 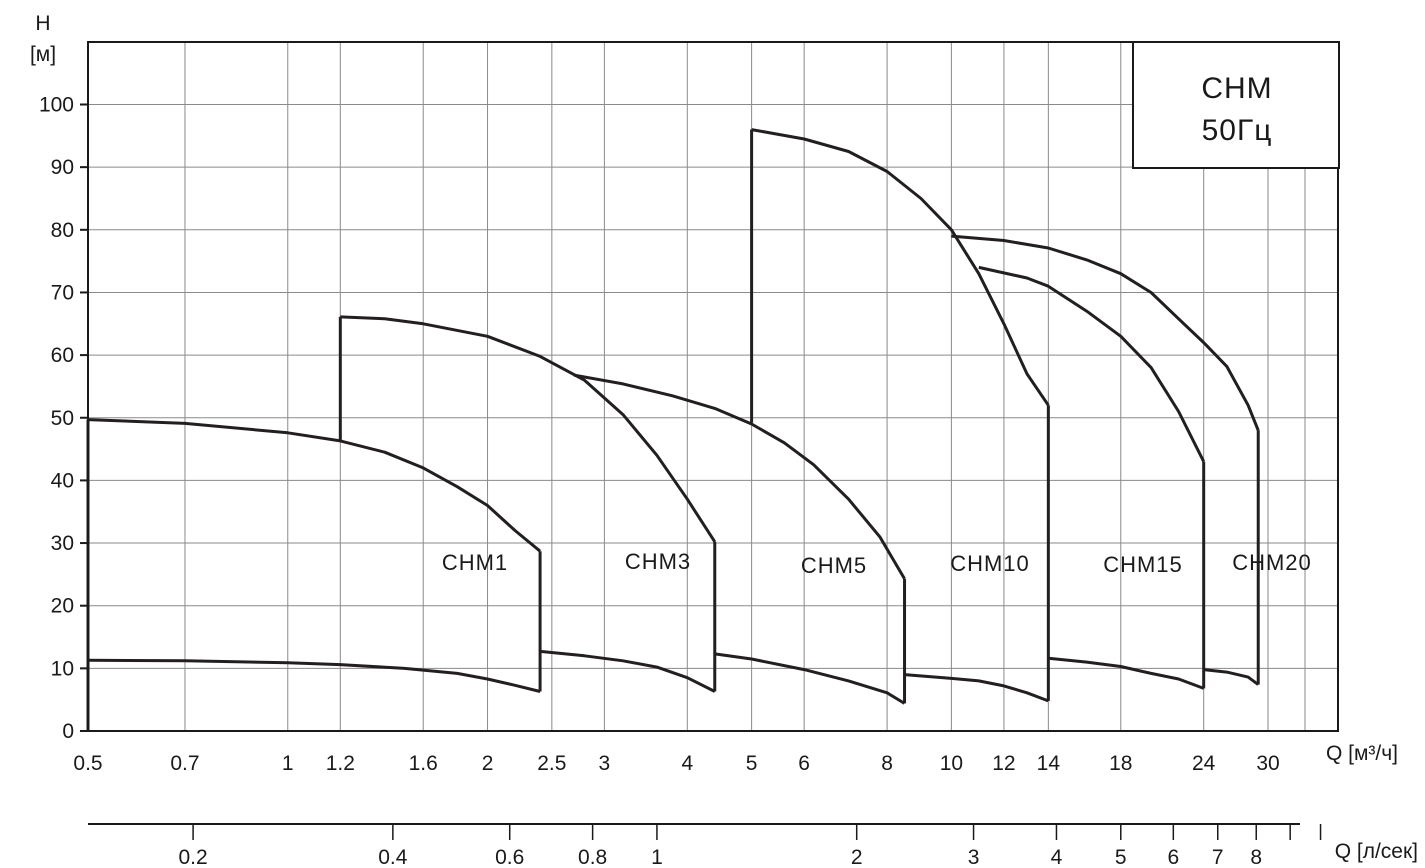 What do you see at coordinates (314, 675) in the screenshot?
I see `curve-chm1-min` at bounding box center [314, 675].